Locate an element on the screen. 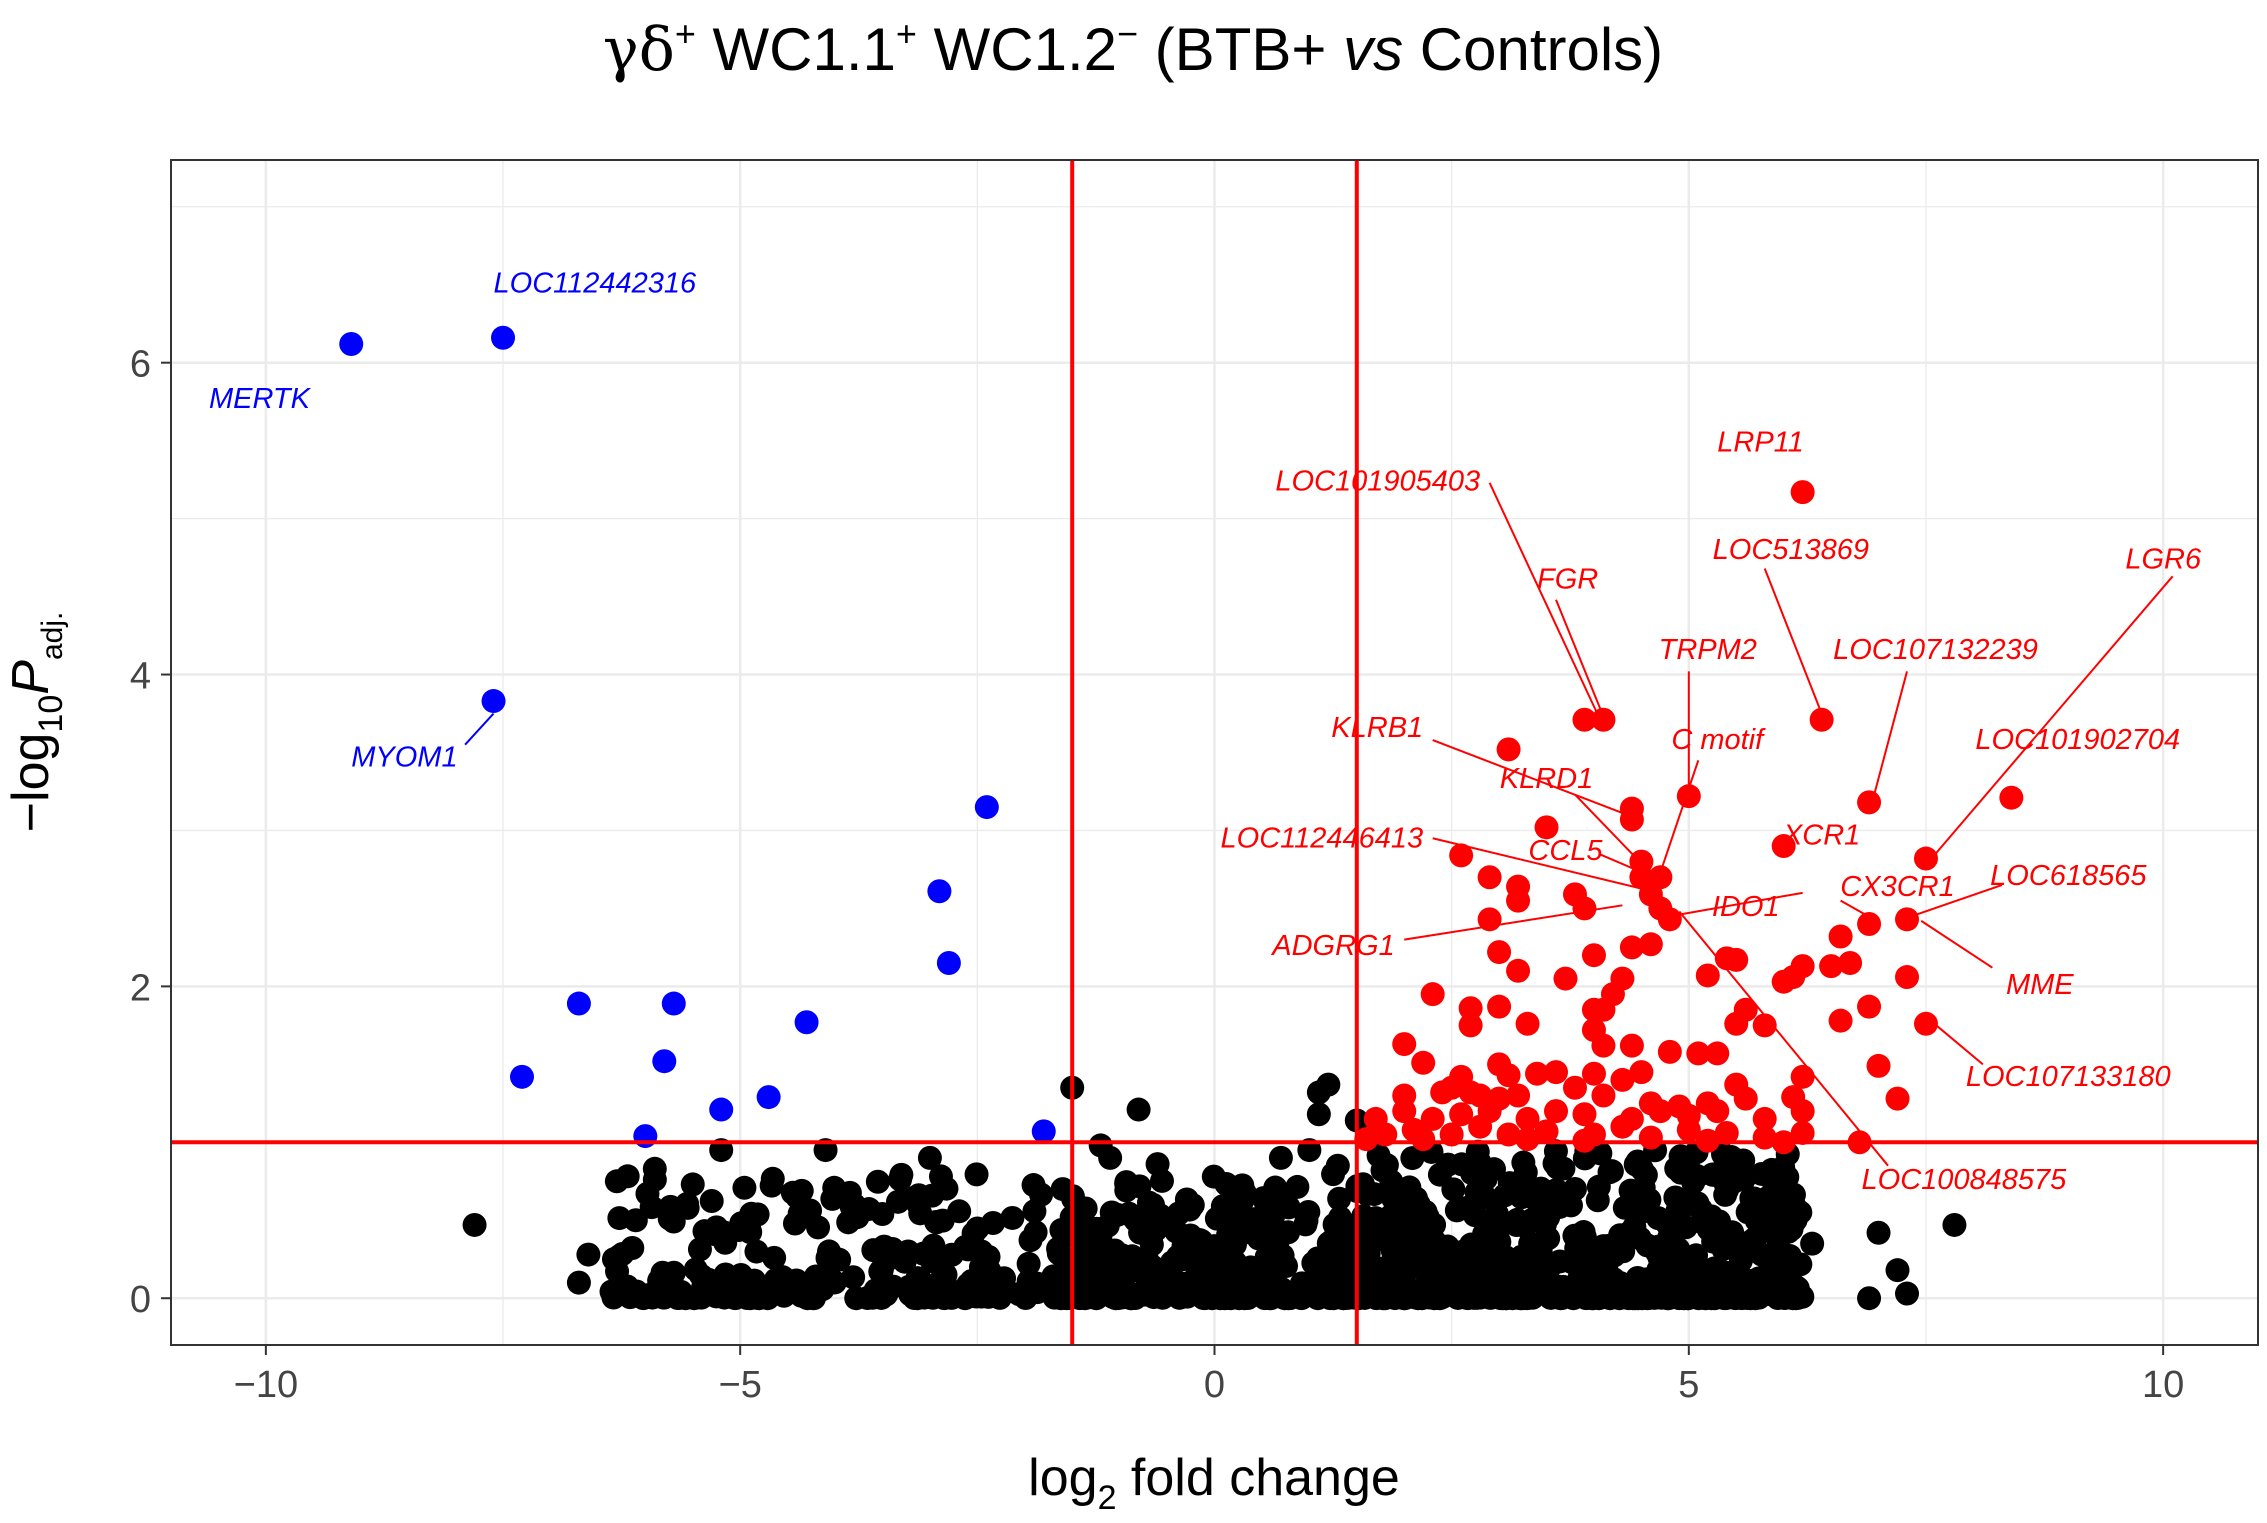  x-tick-label: 5 is located at coordinates (1688, 1385).